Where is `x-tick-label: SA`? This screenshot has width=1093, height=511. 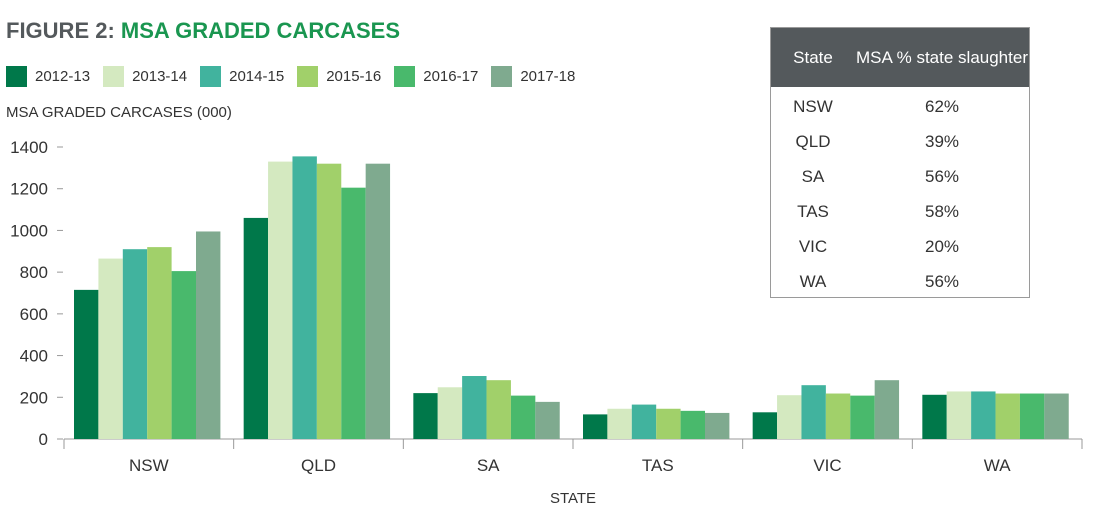
x-tick-label: SA is located at coordinates (488, 465).